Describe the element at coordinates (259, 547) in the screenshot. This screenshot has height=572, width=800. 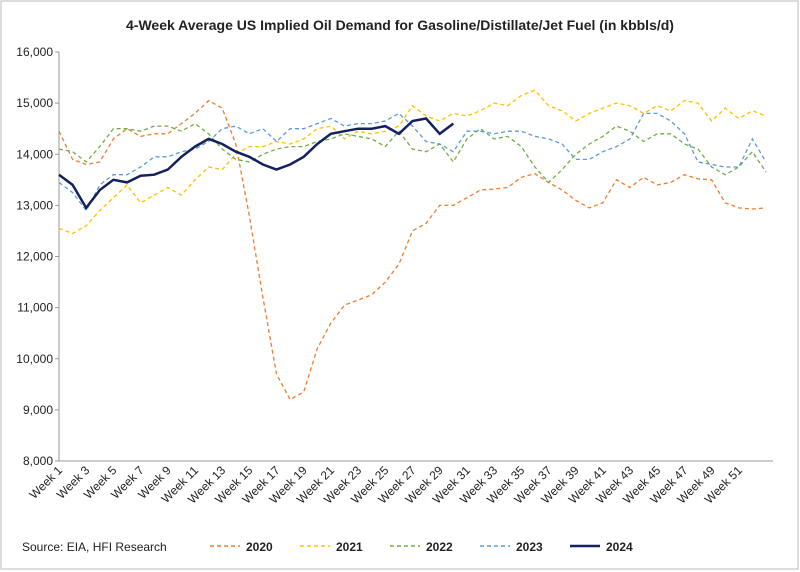
I see `legend-label: 2020` at that location.